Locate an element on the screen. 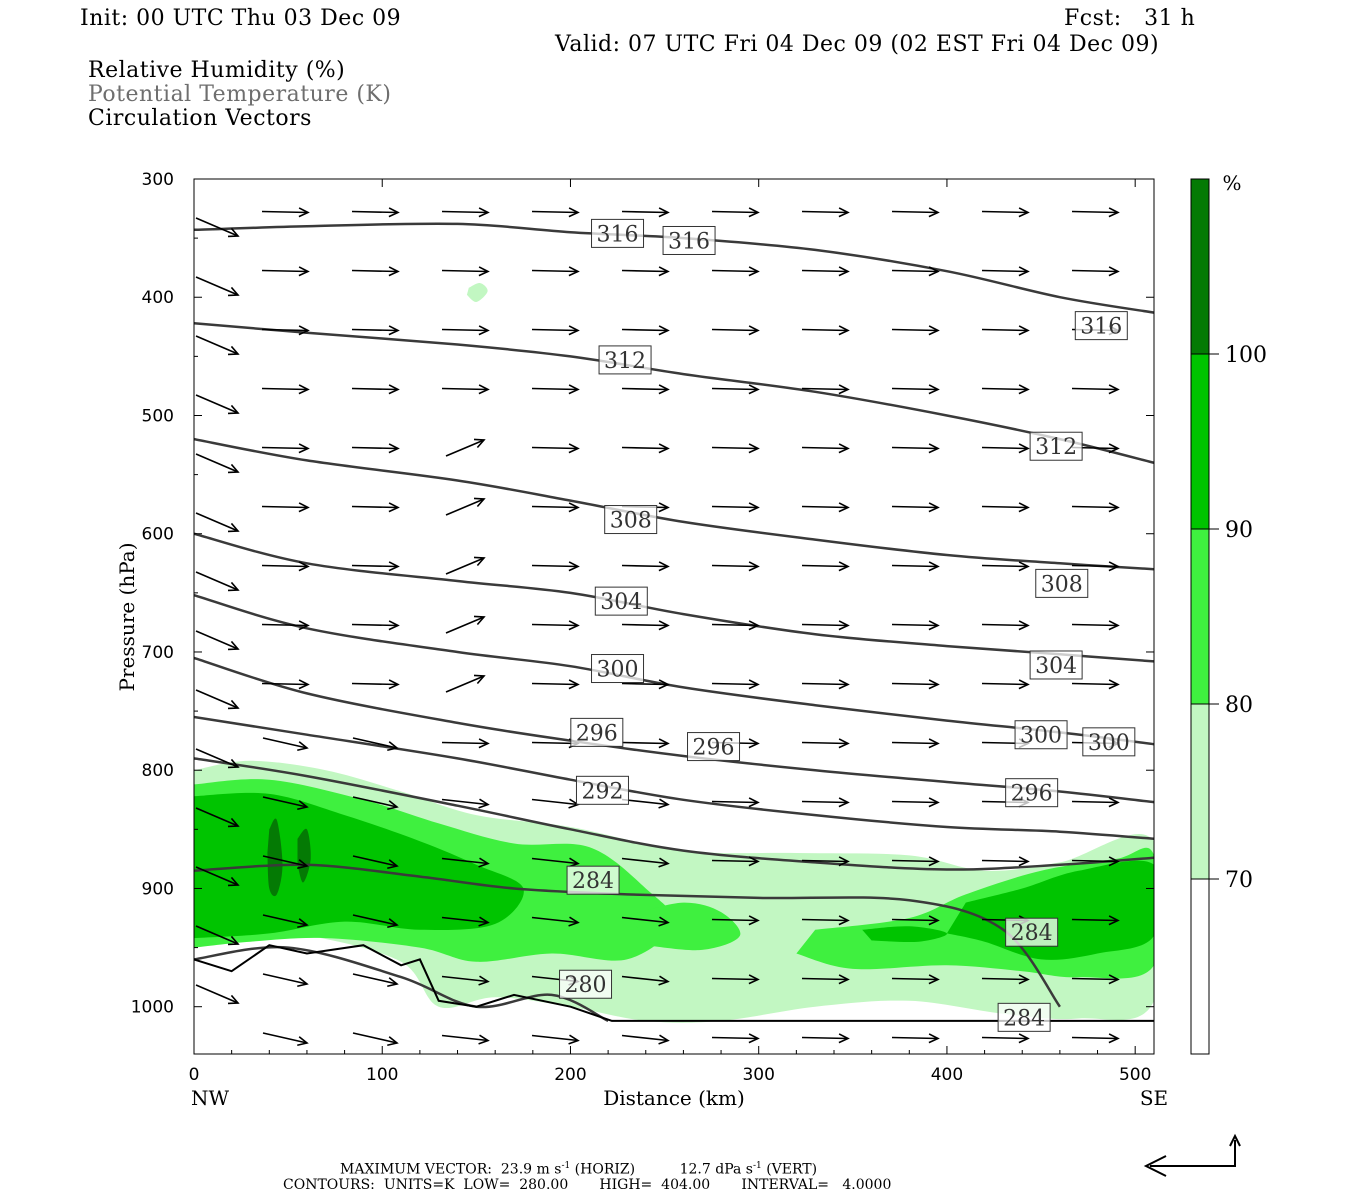 Image resolution: width=1350 pixels, height=1200 pixels. svg-text: 284 is located at coordinates (593, 881).